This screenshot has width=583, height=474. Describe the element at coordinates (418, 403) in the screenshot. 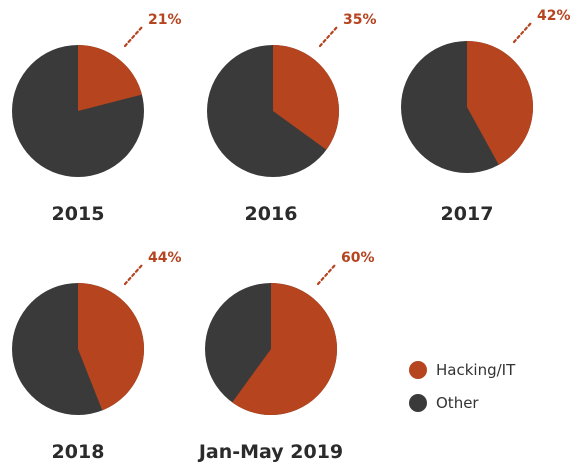

I see `legend-swatch-other` at that location.